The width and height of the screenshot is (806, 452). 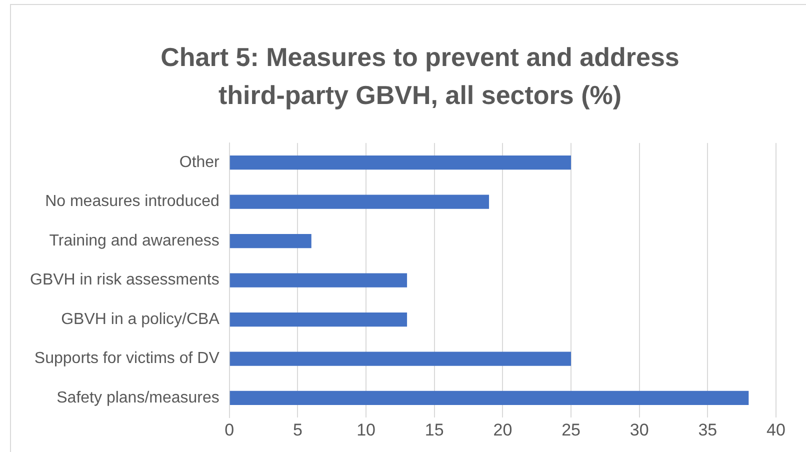 What do you see at coordinates (125, 280) in the screenshot?
I see `y-tick-label: GBVH in risk assessments` at bounding box center [125, 280].